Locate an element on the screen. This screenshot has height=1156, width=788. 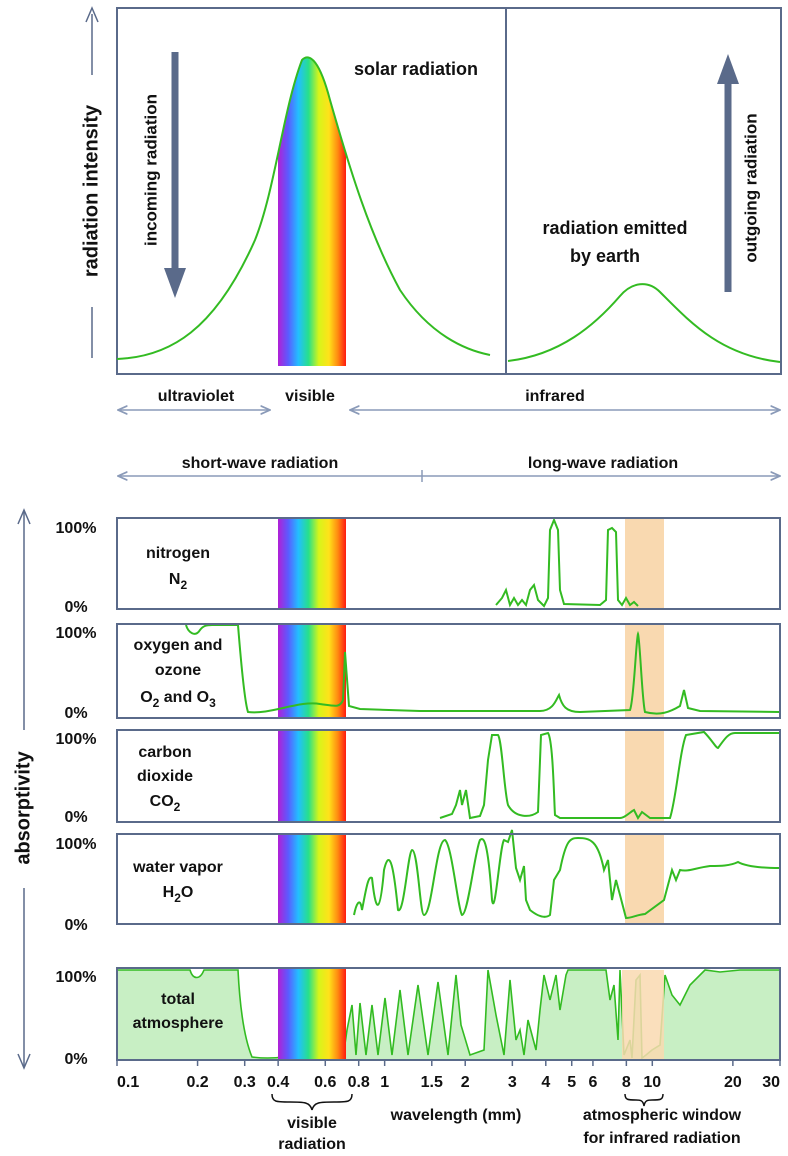
x-tick-label: 0.3 is located at coordinates (245, 1082).